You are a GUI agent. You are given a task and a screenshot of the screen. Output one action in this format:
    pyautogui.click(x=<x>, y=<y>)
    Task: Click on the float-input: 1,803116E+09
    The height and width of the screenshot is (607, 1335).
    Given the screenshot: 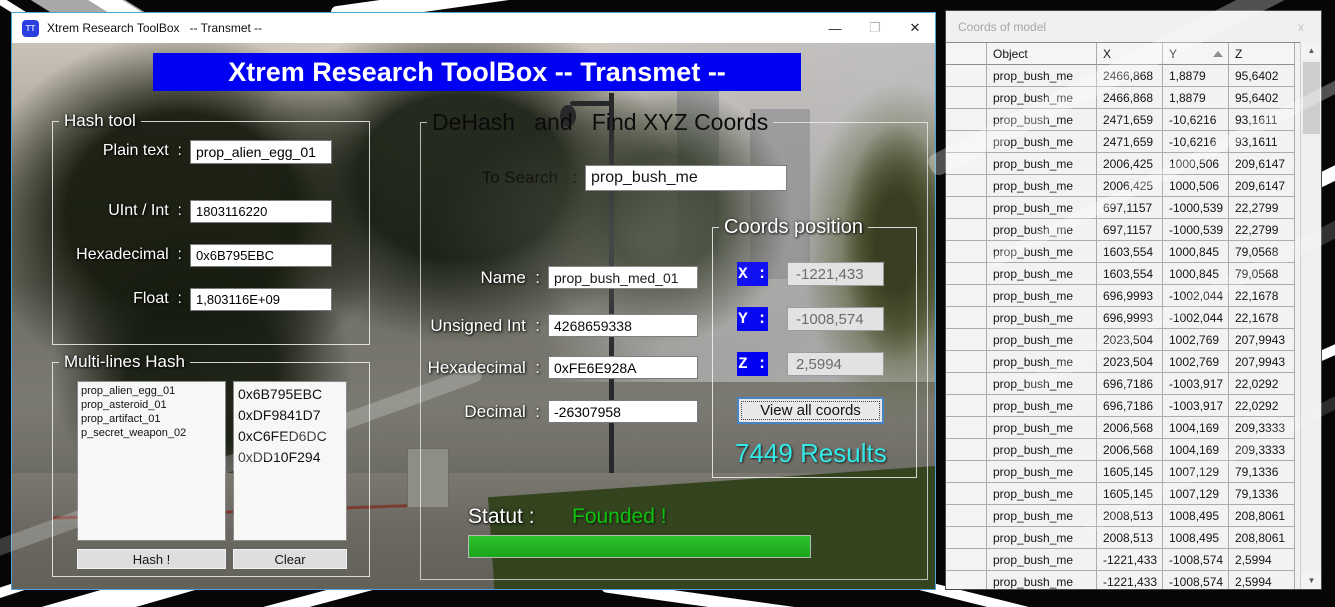 What is the action you would take?
    pyautogui.click(x=261, y=299)
    